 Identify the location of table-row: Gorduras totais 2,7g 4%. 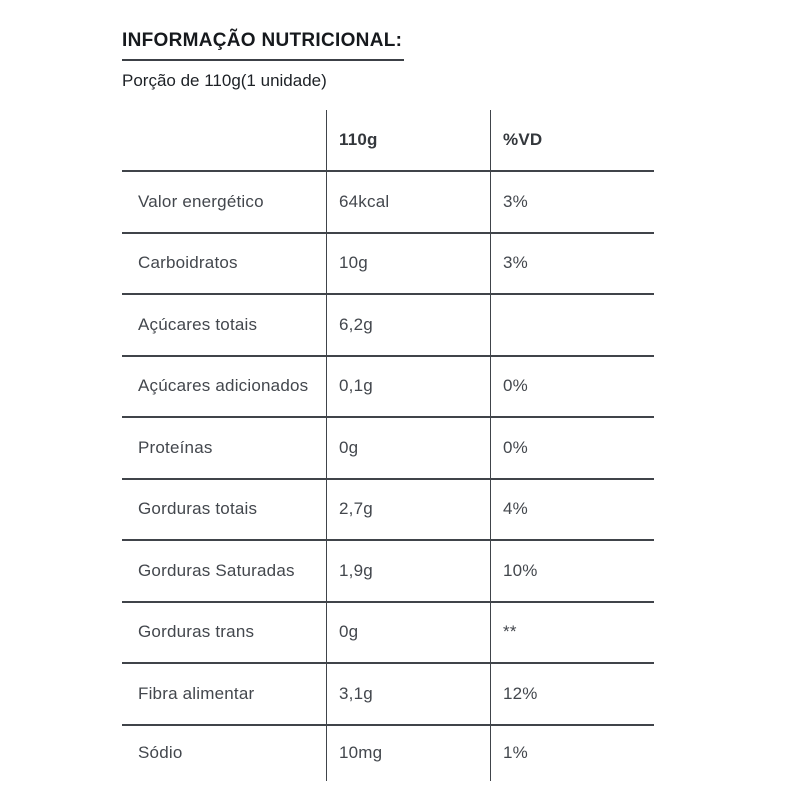
(388, 510).